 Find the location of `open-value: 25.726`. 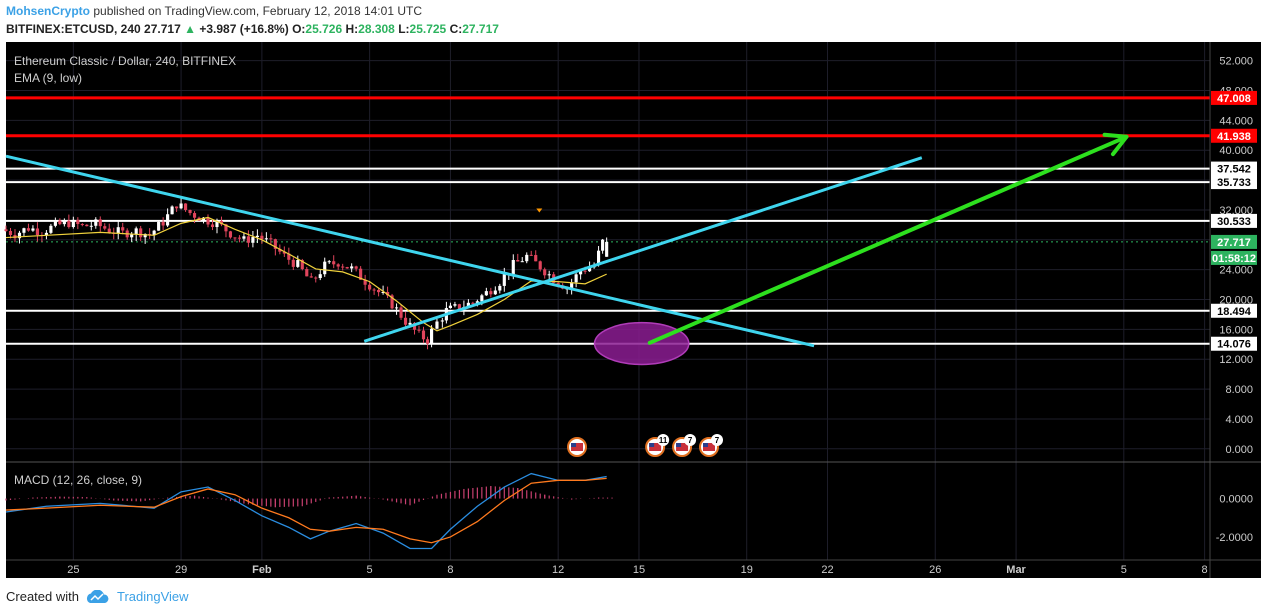

open-value: 25.726 is located at coordinates (324, 29).